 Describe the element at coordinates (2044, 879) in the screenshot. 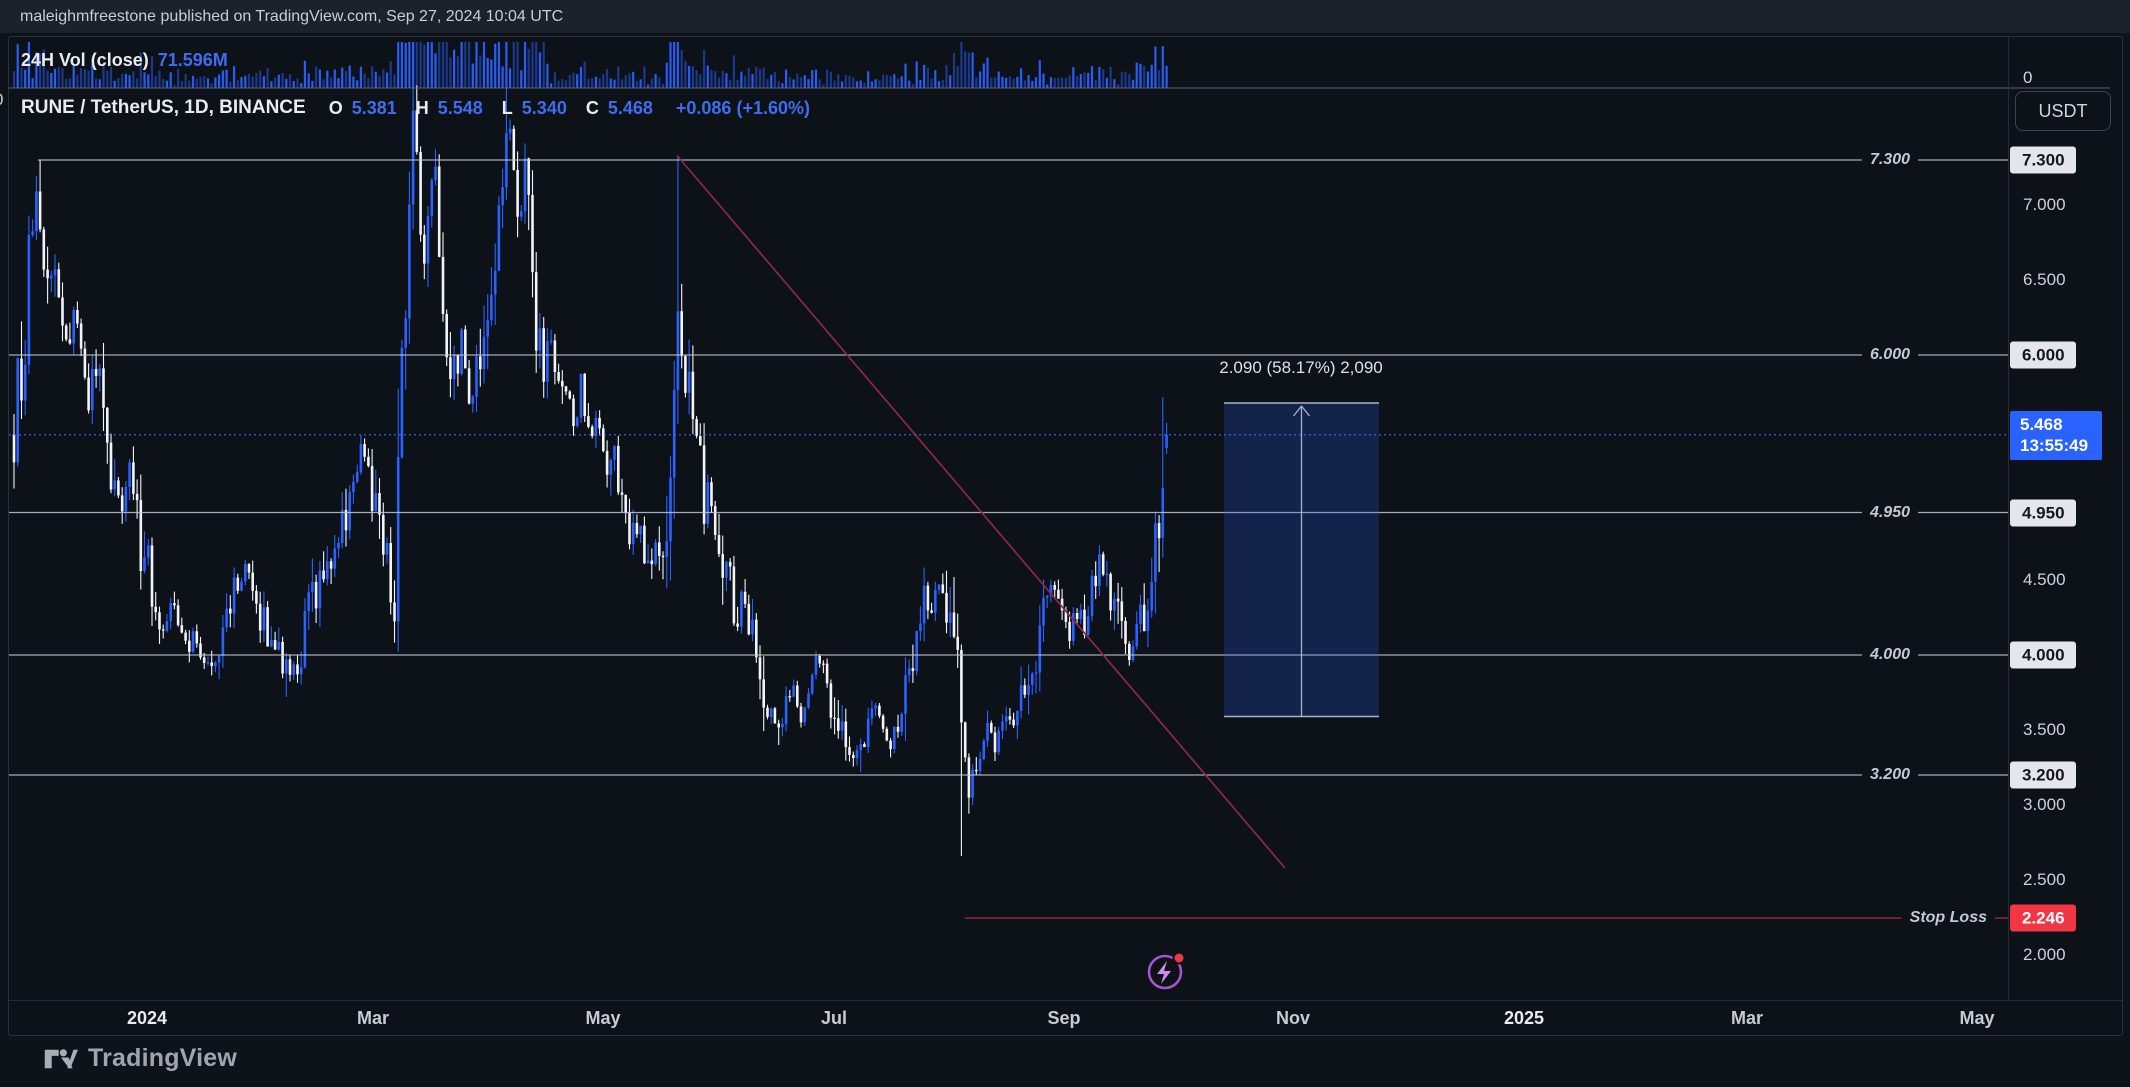

I see `price-tick: 2.500` at that location.